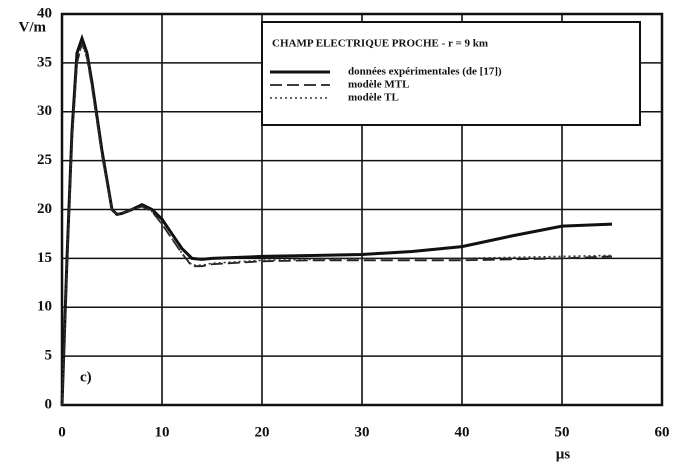 The width and height of the screenshot is (689, 468). What do you see at coordinates (49, 404) in the screenshot?
I see `y-tick-label: 0` at bounding box center [49, 404].